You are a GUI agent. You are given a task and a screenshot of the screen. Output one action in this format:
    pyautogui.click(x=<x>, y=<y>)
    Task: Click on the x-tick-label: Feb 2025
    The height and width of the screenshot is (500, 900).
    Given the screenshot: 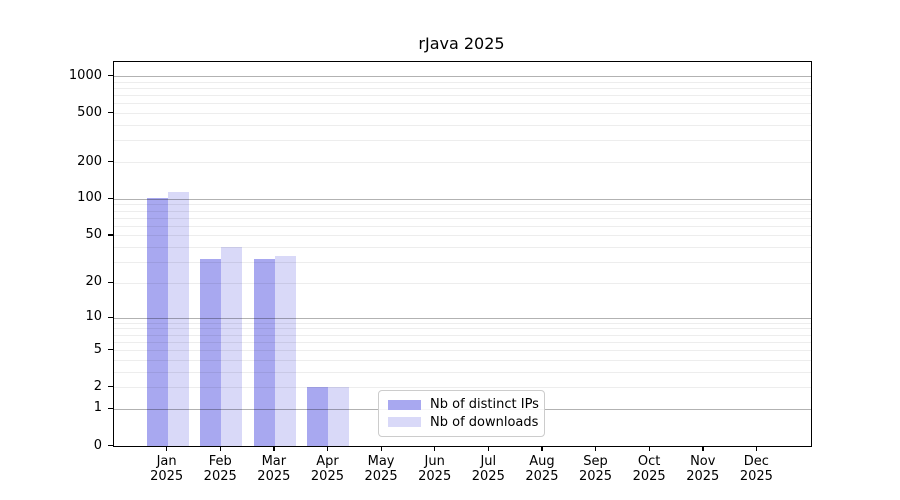 What is the action you would take?
    pyautogui.click(x=220, y=469)
    